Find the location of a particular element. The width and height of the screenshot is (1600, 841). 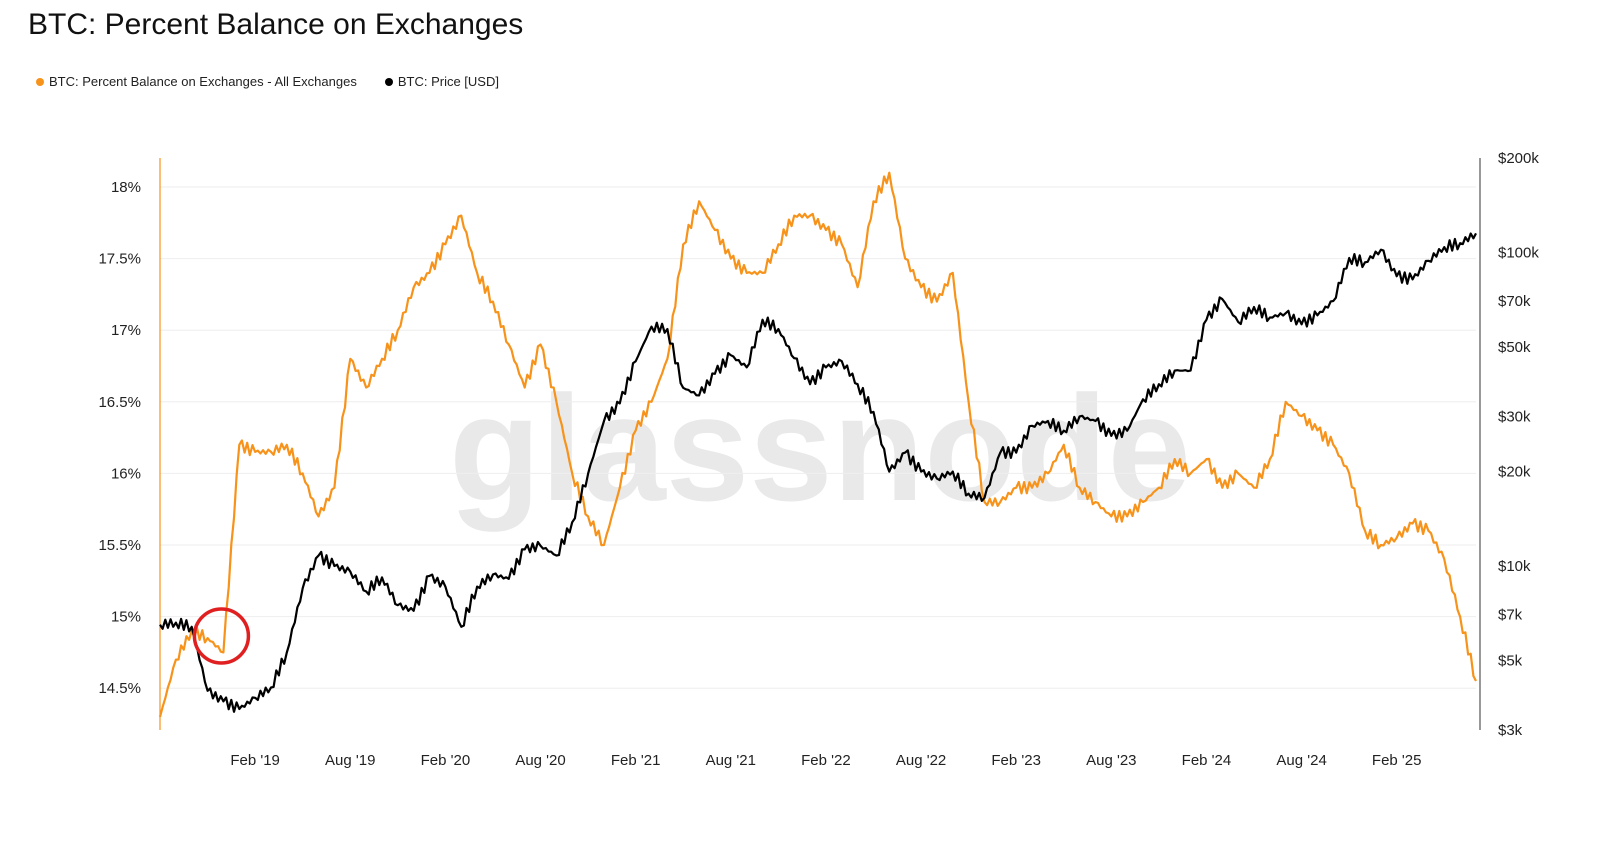

x-tick-label: Feb '19 is located at coordinates (255, 760).